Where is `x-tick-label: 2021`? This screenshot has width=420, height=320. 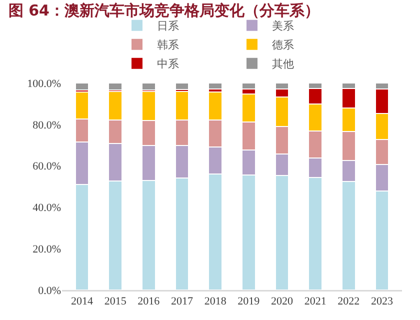 x-tick-label: 2021 is located at coordinates (315, 302).